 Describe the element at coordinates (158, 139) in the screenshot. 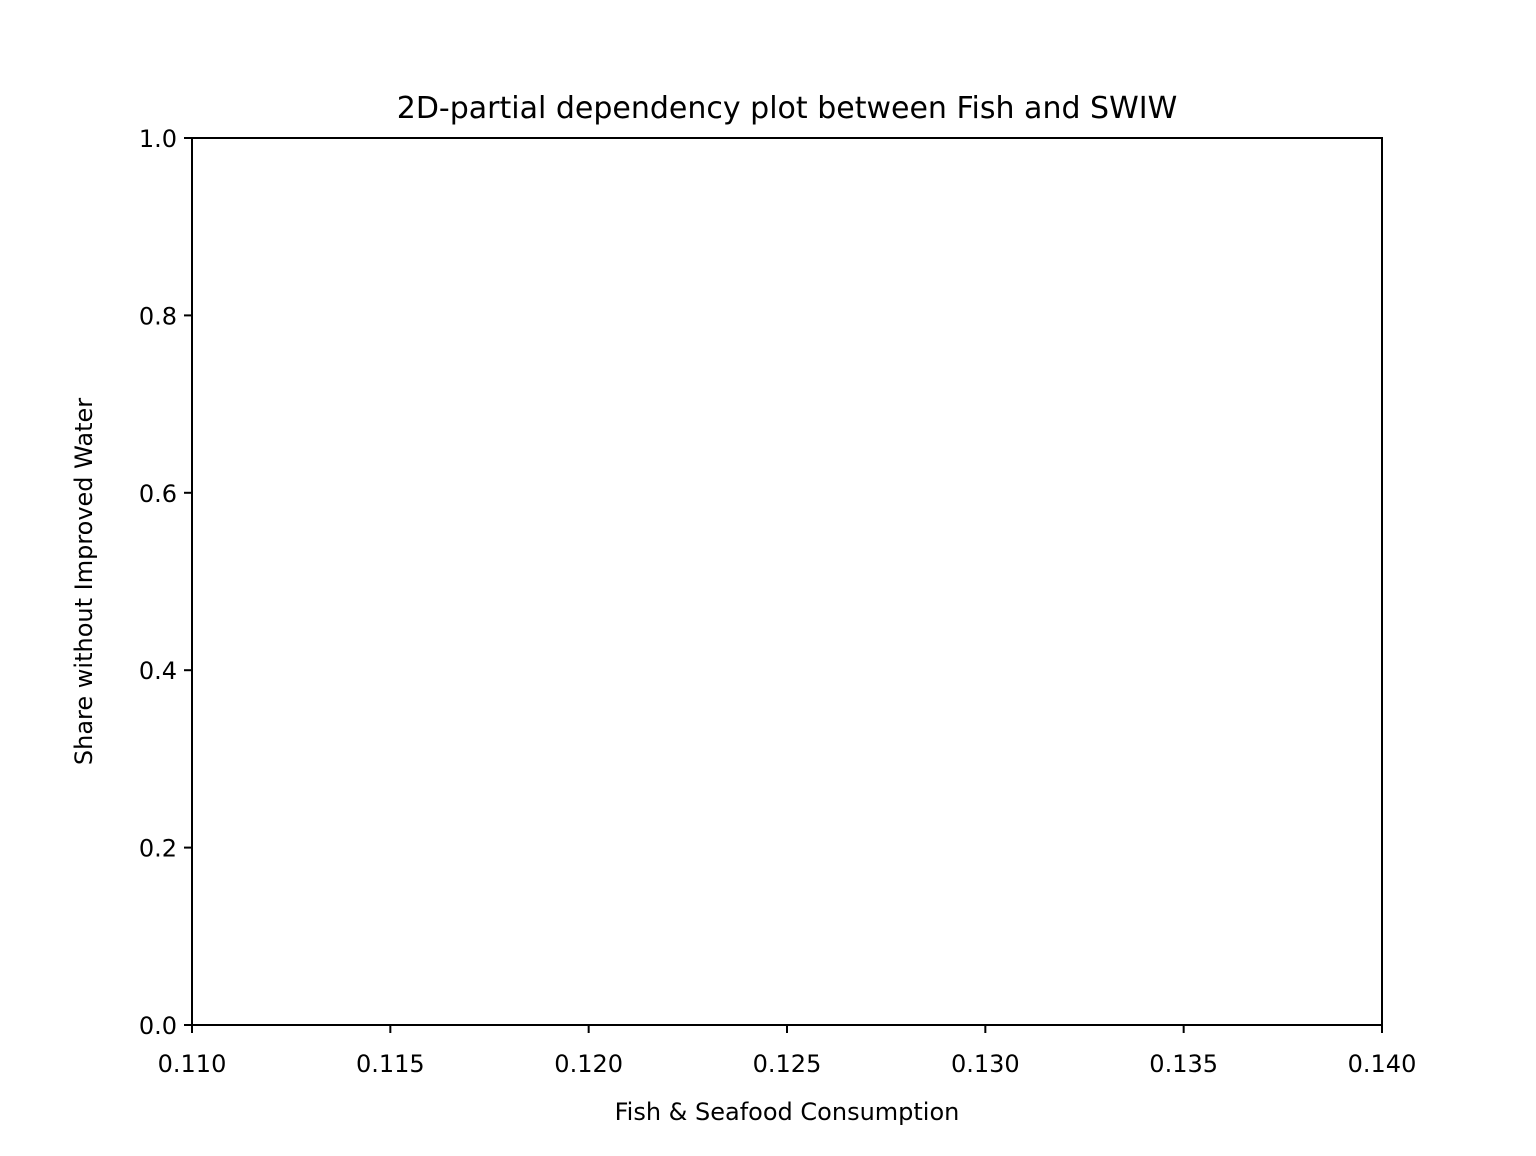

I see `y-tick-label: 1.0` at that location.